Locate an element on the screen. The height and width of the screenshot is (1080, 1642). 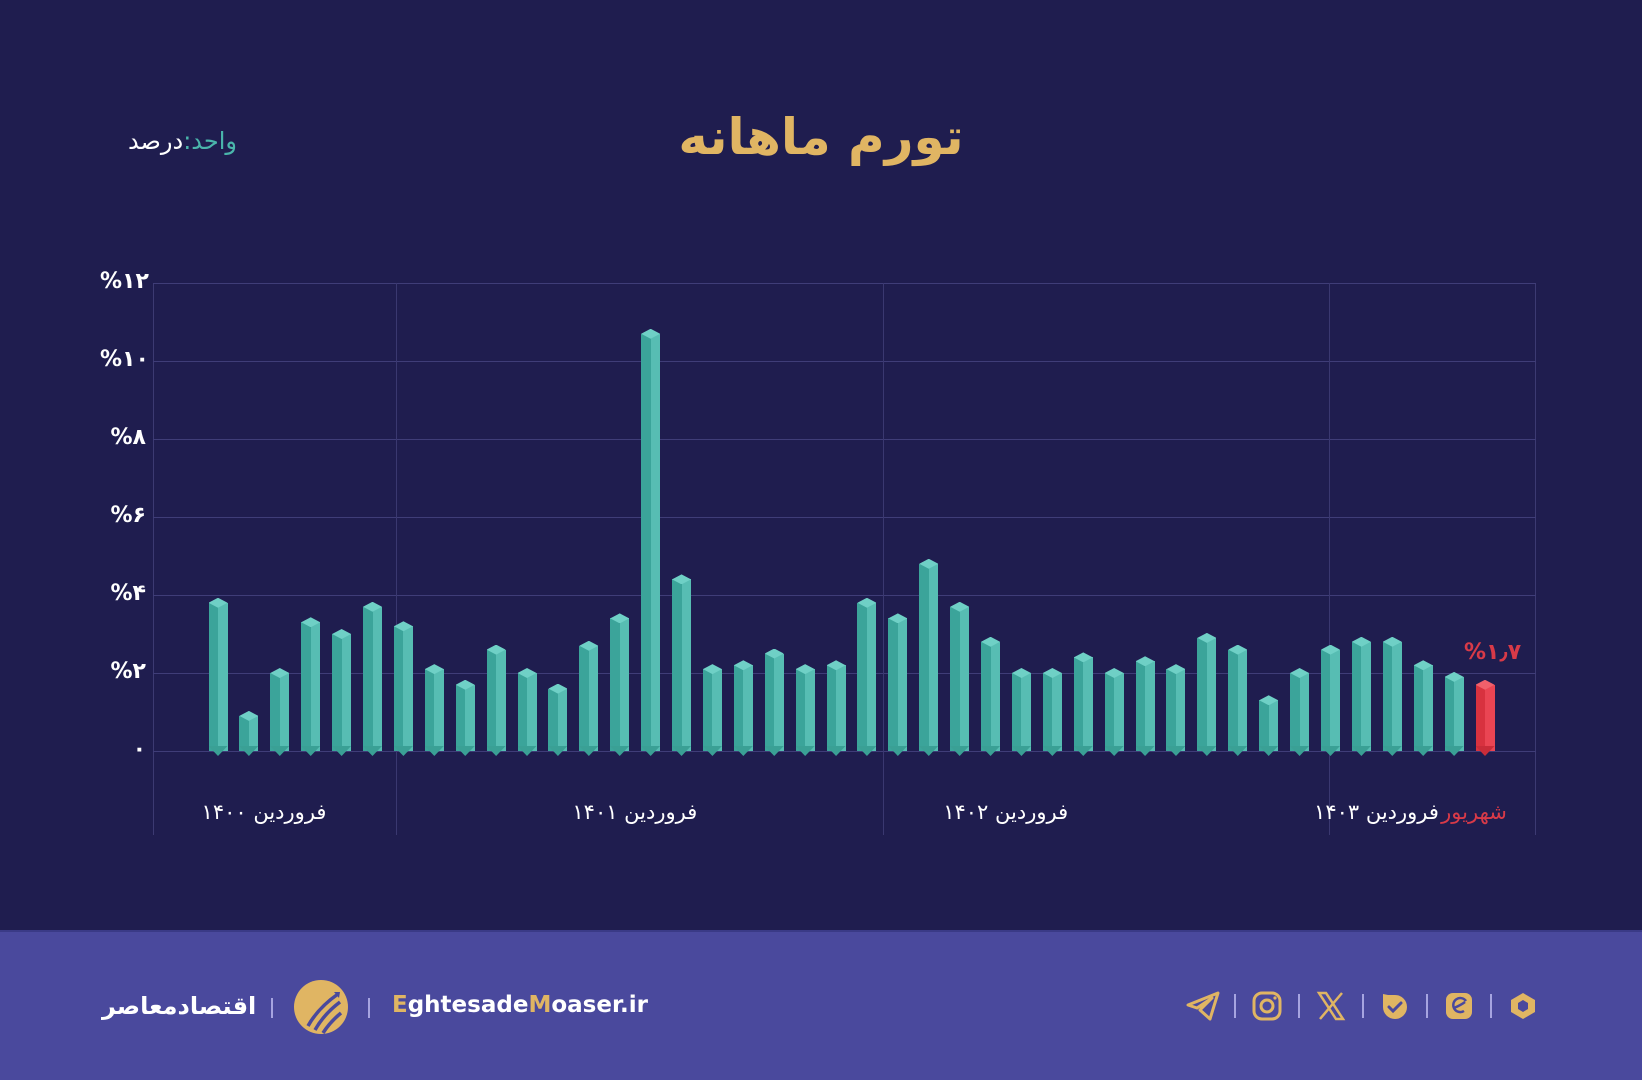
footer: اقتصادمعاصر EghtesadeMoaser.ir is located at coordinates (821, 1005).